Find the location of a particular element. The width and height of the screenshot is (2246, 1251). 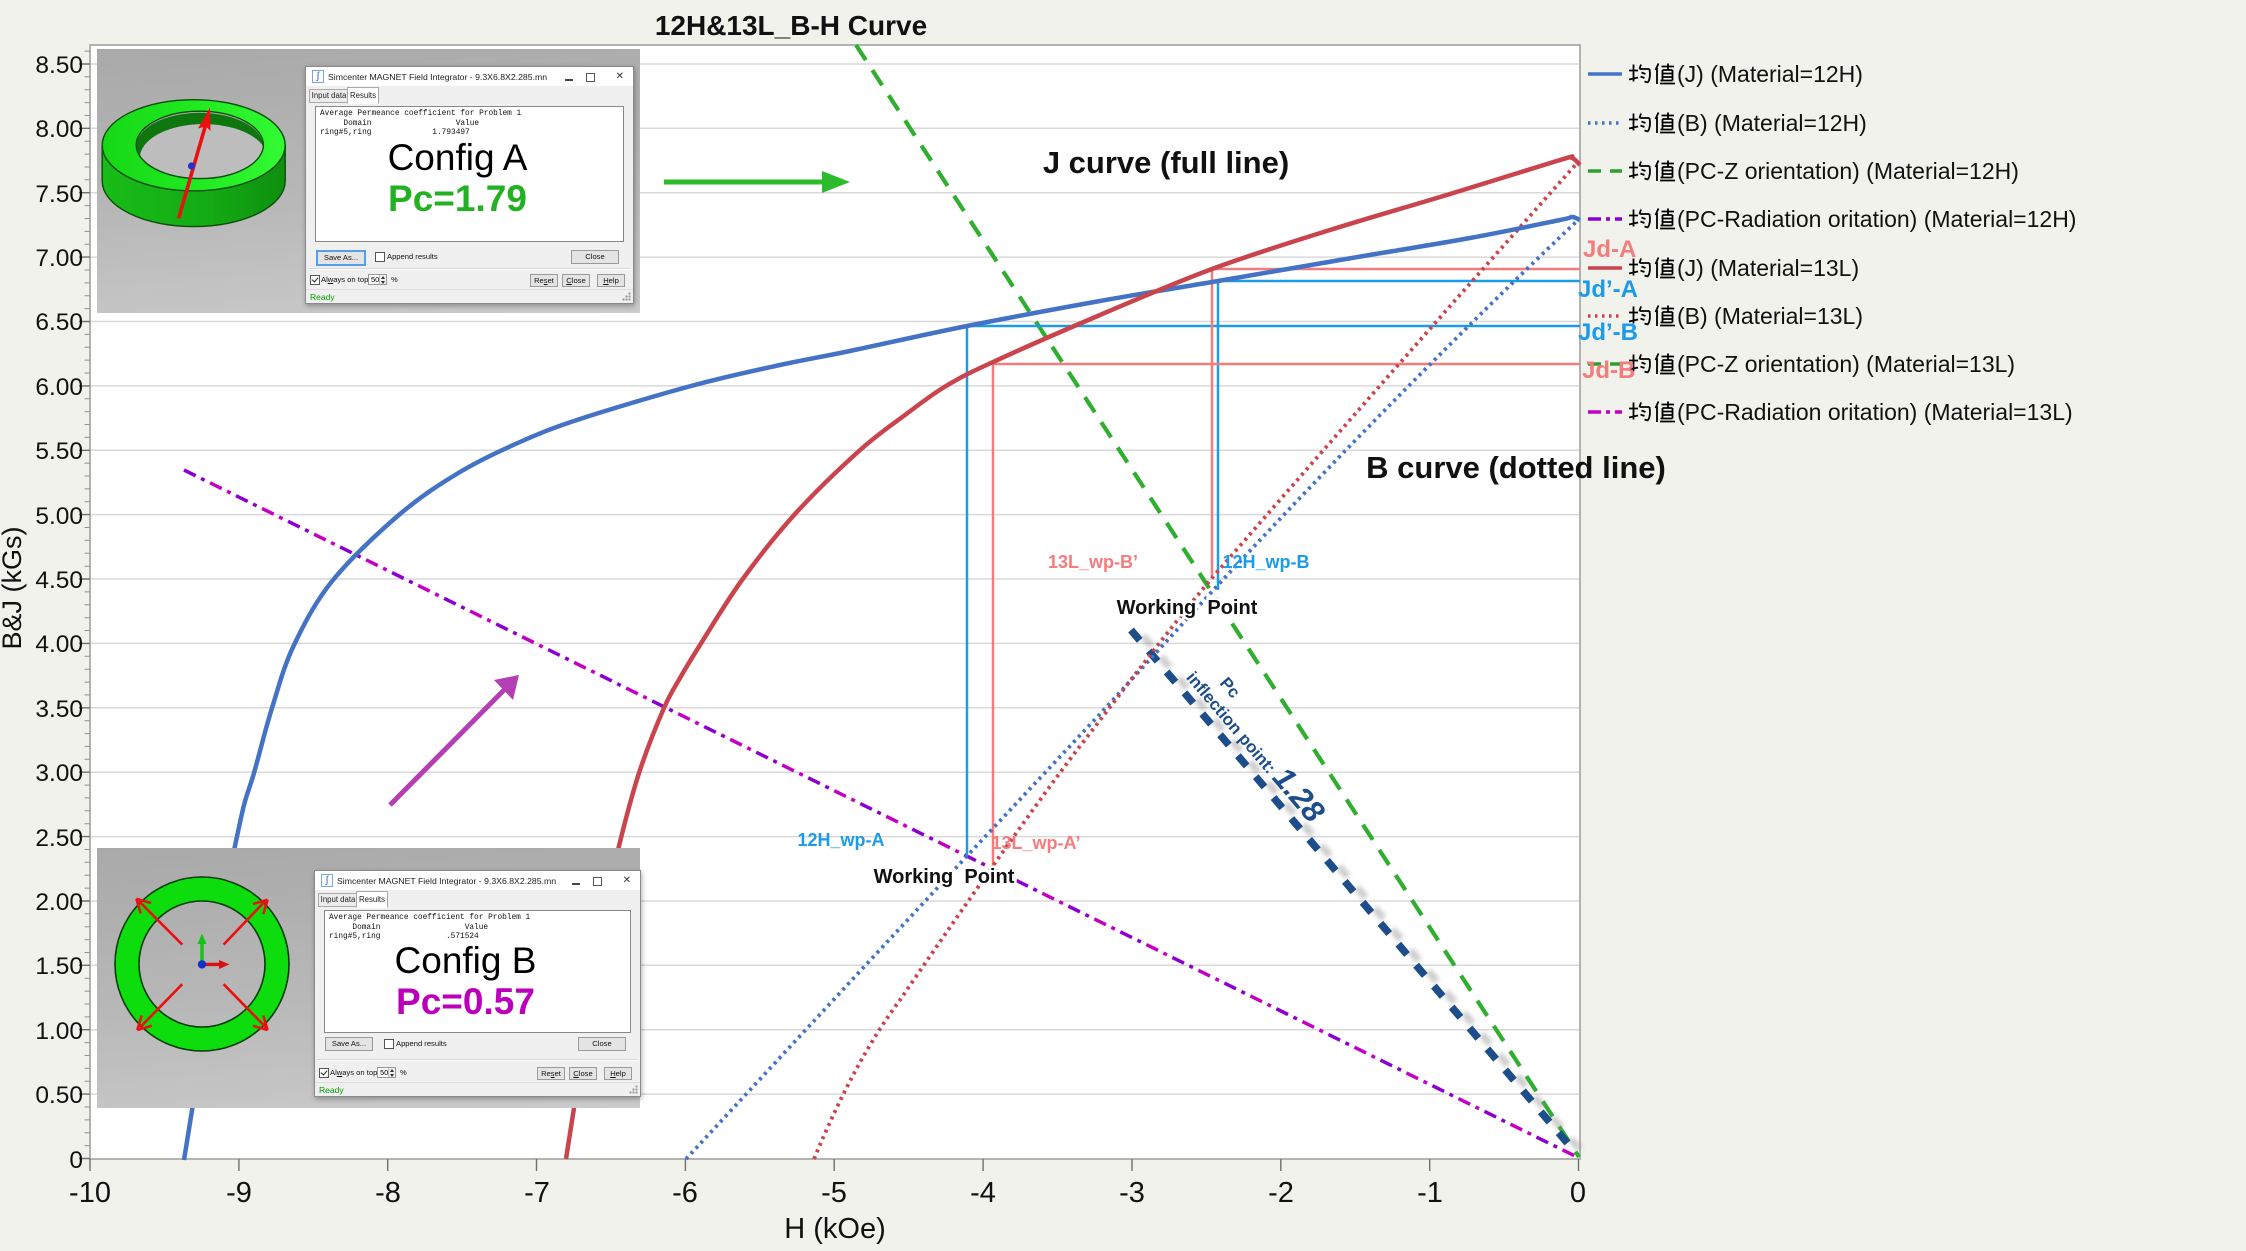

svg-text: B curve (dotted line) is located at coordinates (1516, 467).